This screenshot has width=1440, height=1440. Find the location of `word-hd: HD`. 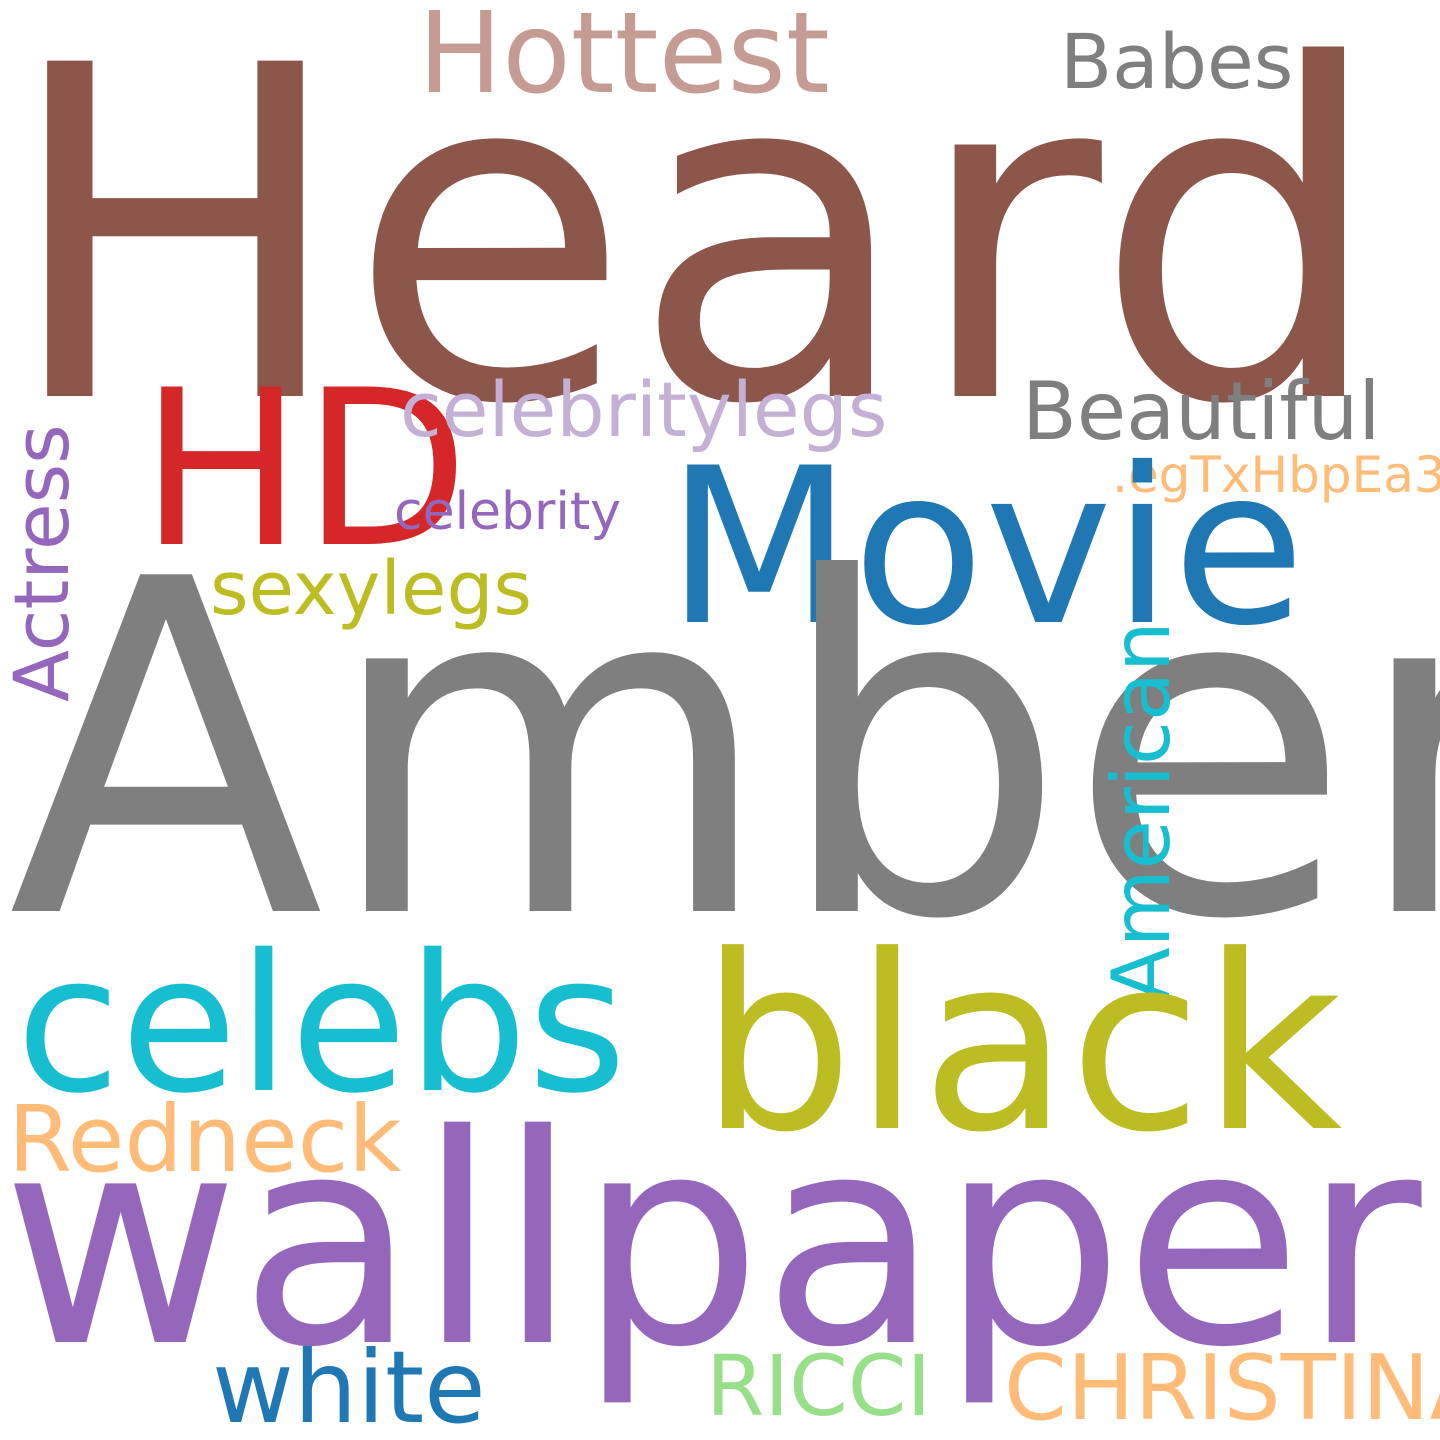

word-hd: HD is located at coordinates (304, 469).